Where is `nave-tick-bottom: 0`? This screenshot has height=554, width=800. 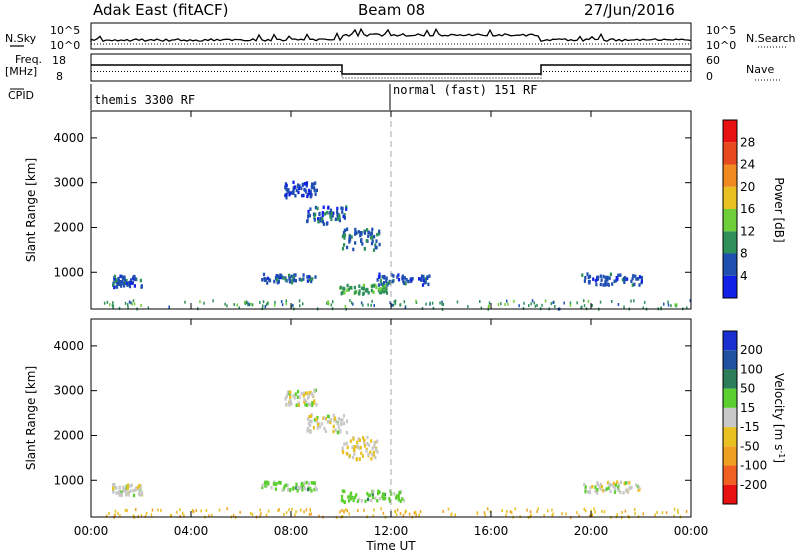
nave-tick-bottom: 0 is located at coordinates (709, 76).